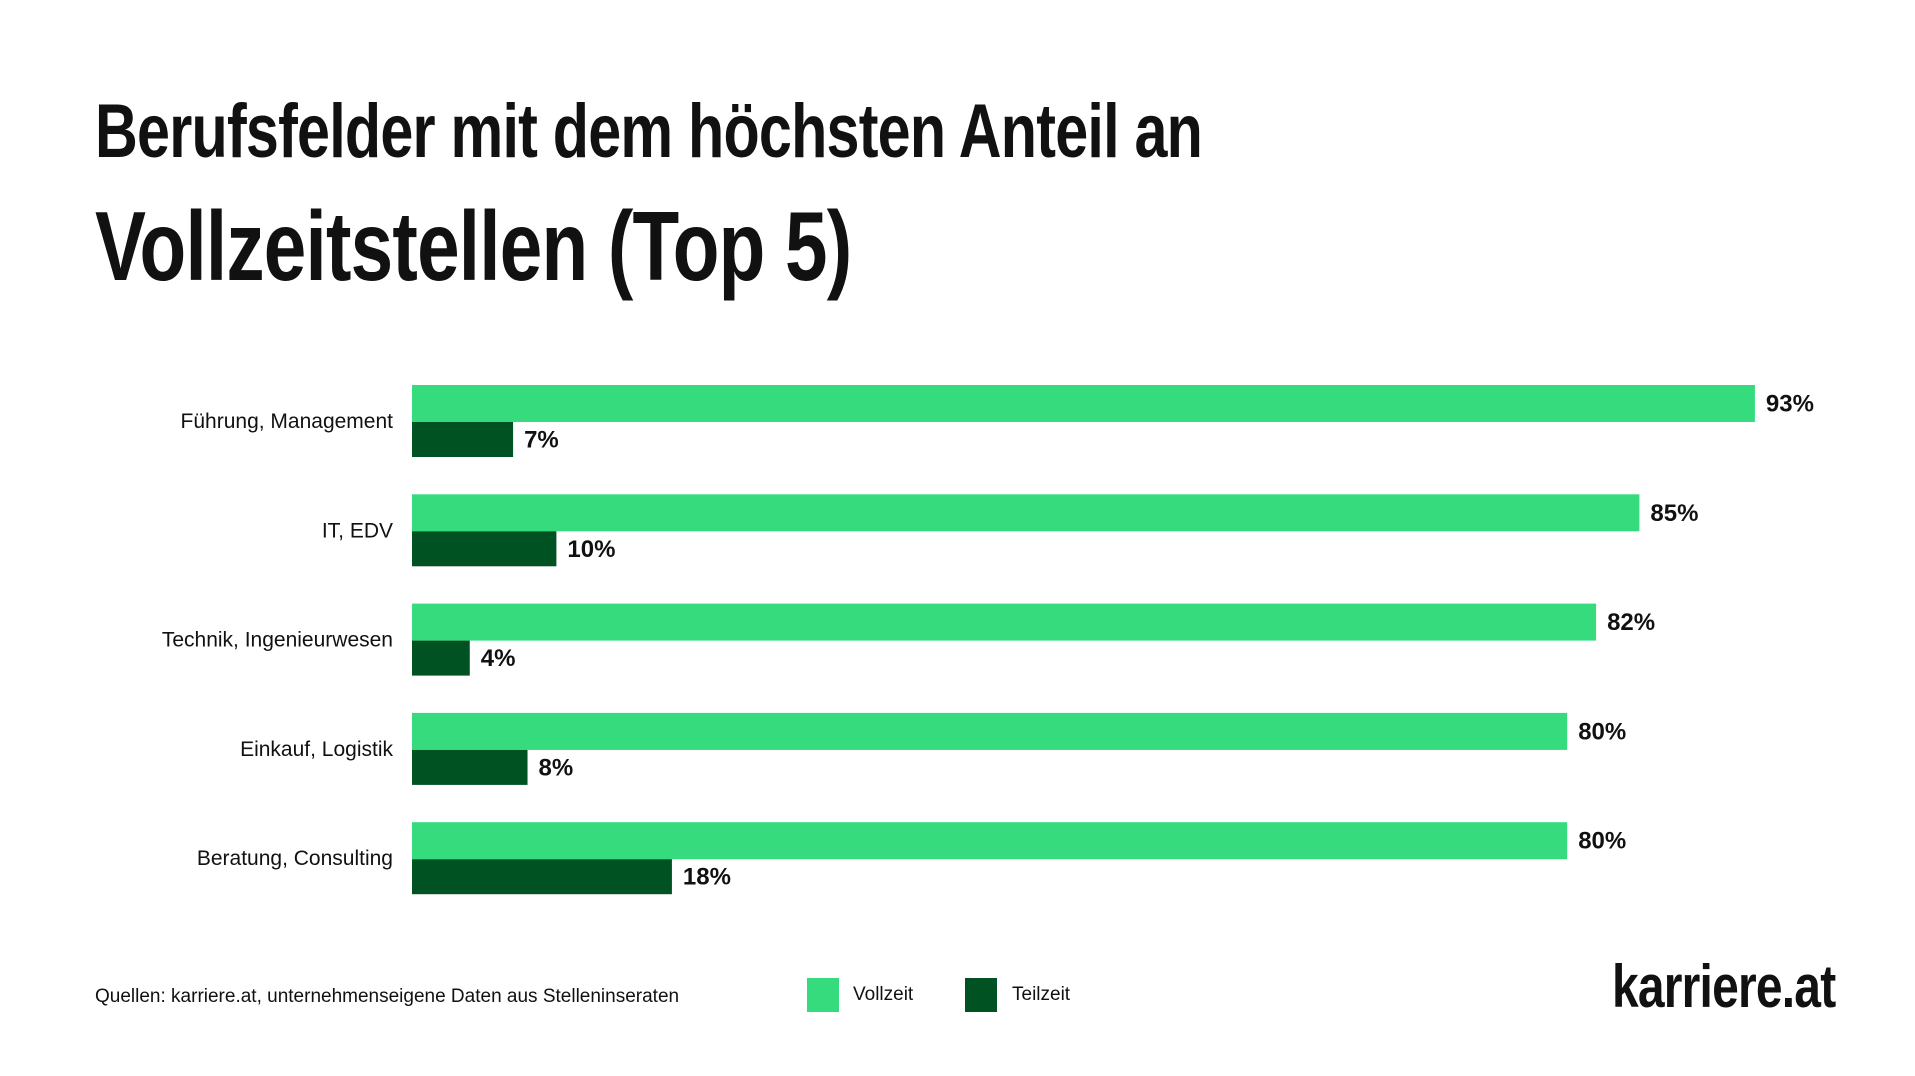 The height and width of the screenshot is (1076, 1915). I want to click on data-label: 4%, so click(498, 658).